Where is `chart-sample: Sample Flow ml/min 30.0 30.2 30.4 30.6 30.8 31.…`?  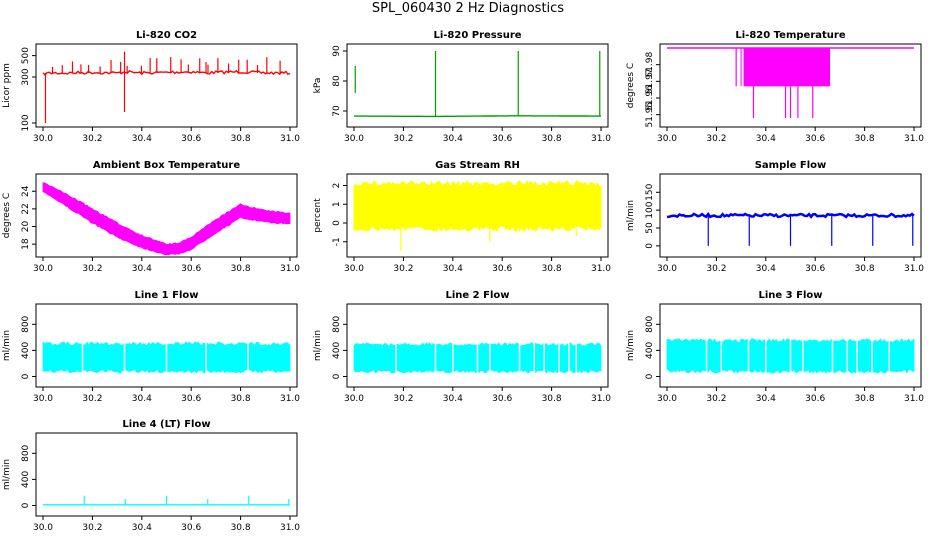
chart-sample: Sample Flow ml/min 30.0 30.2 30.4 30.6 30.8 31.… is located at coordinates (775, 217).